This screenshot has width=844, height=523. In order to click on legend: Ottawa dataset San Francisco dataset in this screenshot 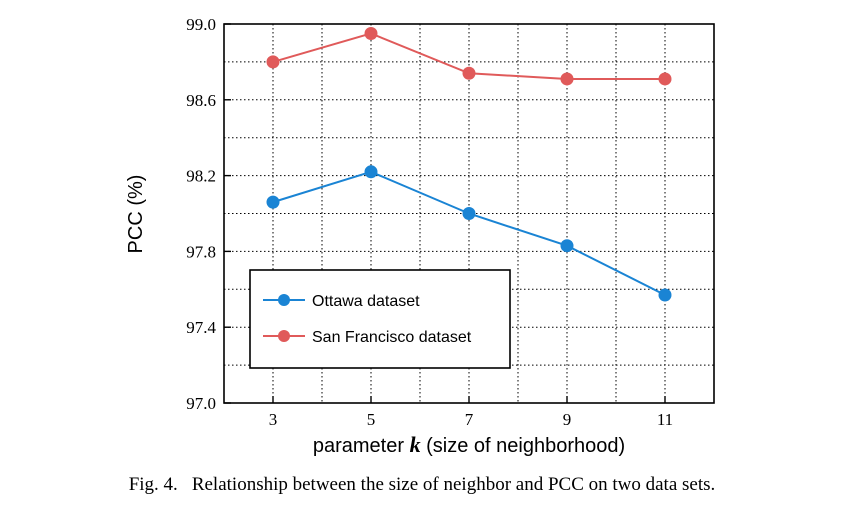, I will do `click(380, 319)`.